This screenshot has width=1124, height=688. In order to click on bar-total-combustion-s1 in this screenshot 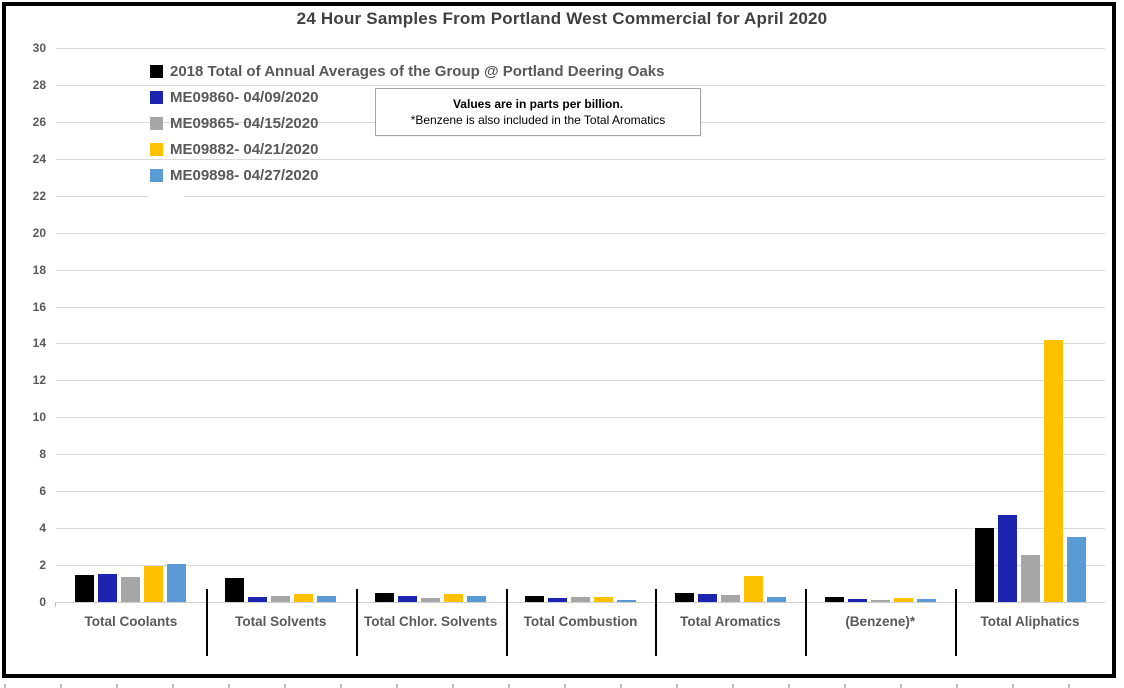, I will do `click(557, 600)`.